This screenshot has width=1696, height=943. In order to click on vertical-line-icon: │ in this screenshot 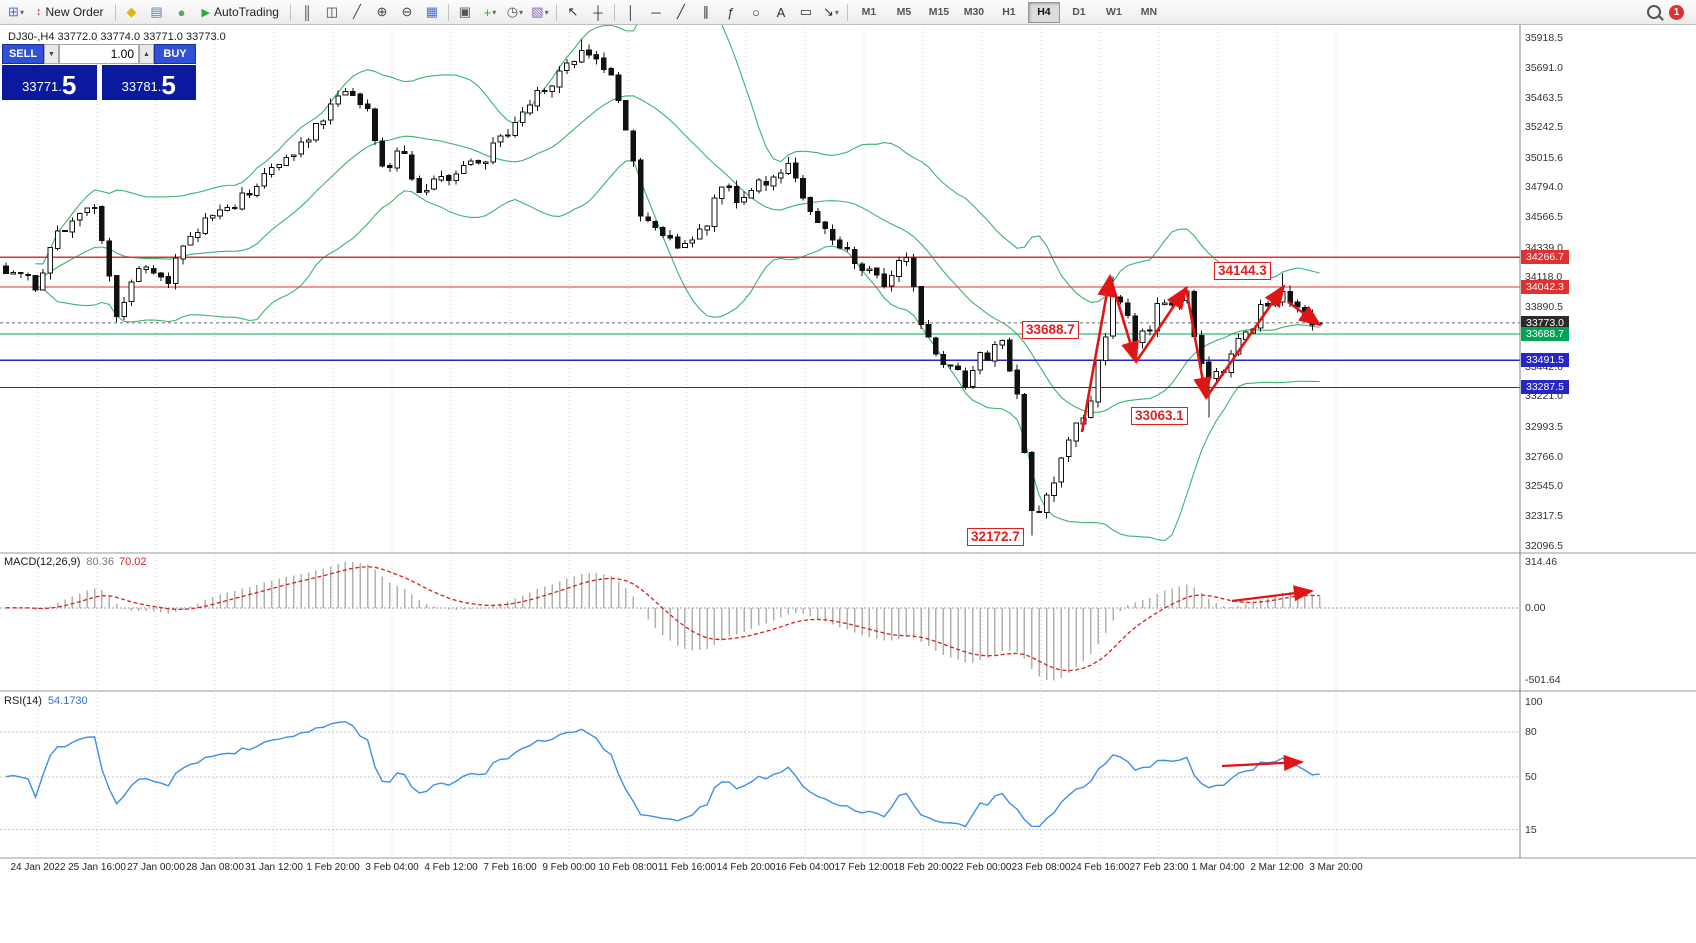, I will do `click(631, 12)`.